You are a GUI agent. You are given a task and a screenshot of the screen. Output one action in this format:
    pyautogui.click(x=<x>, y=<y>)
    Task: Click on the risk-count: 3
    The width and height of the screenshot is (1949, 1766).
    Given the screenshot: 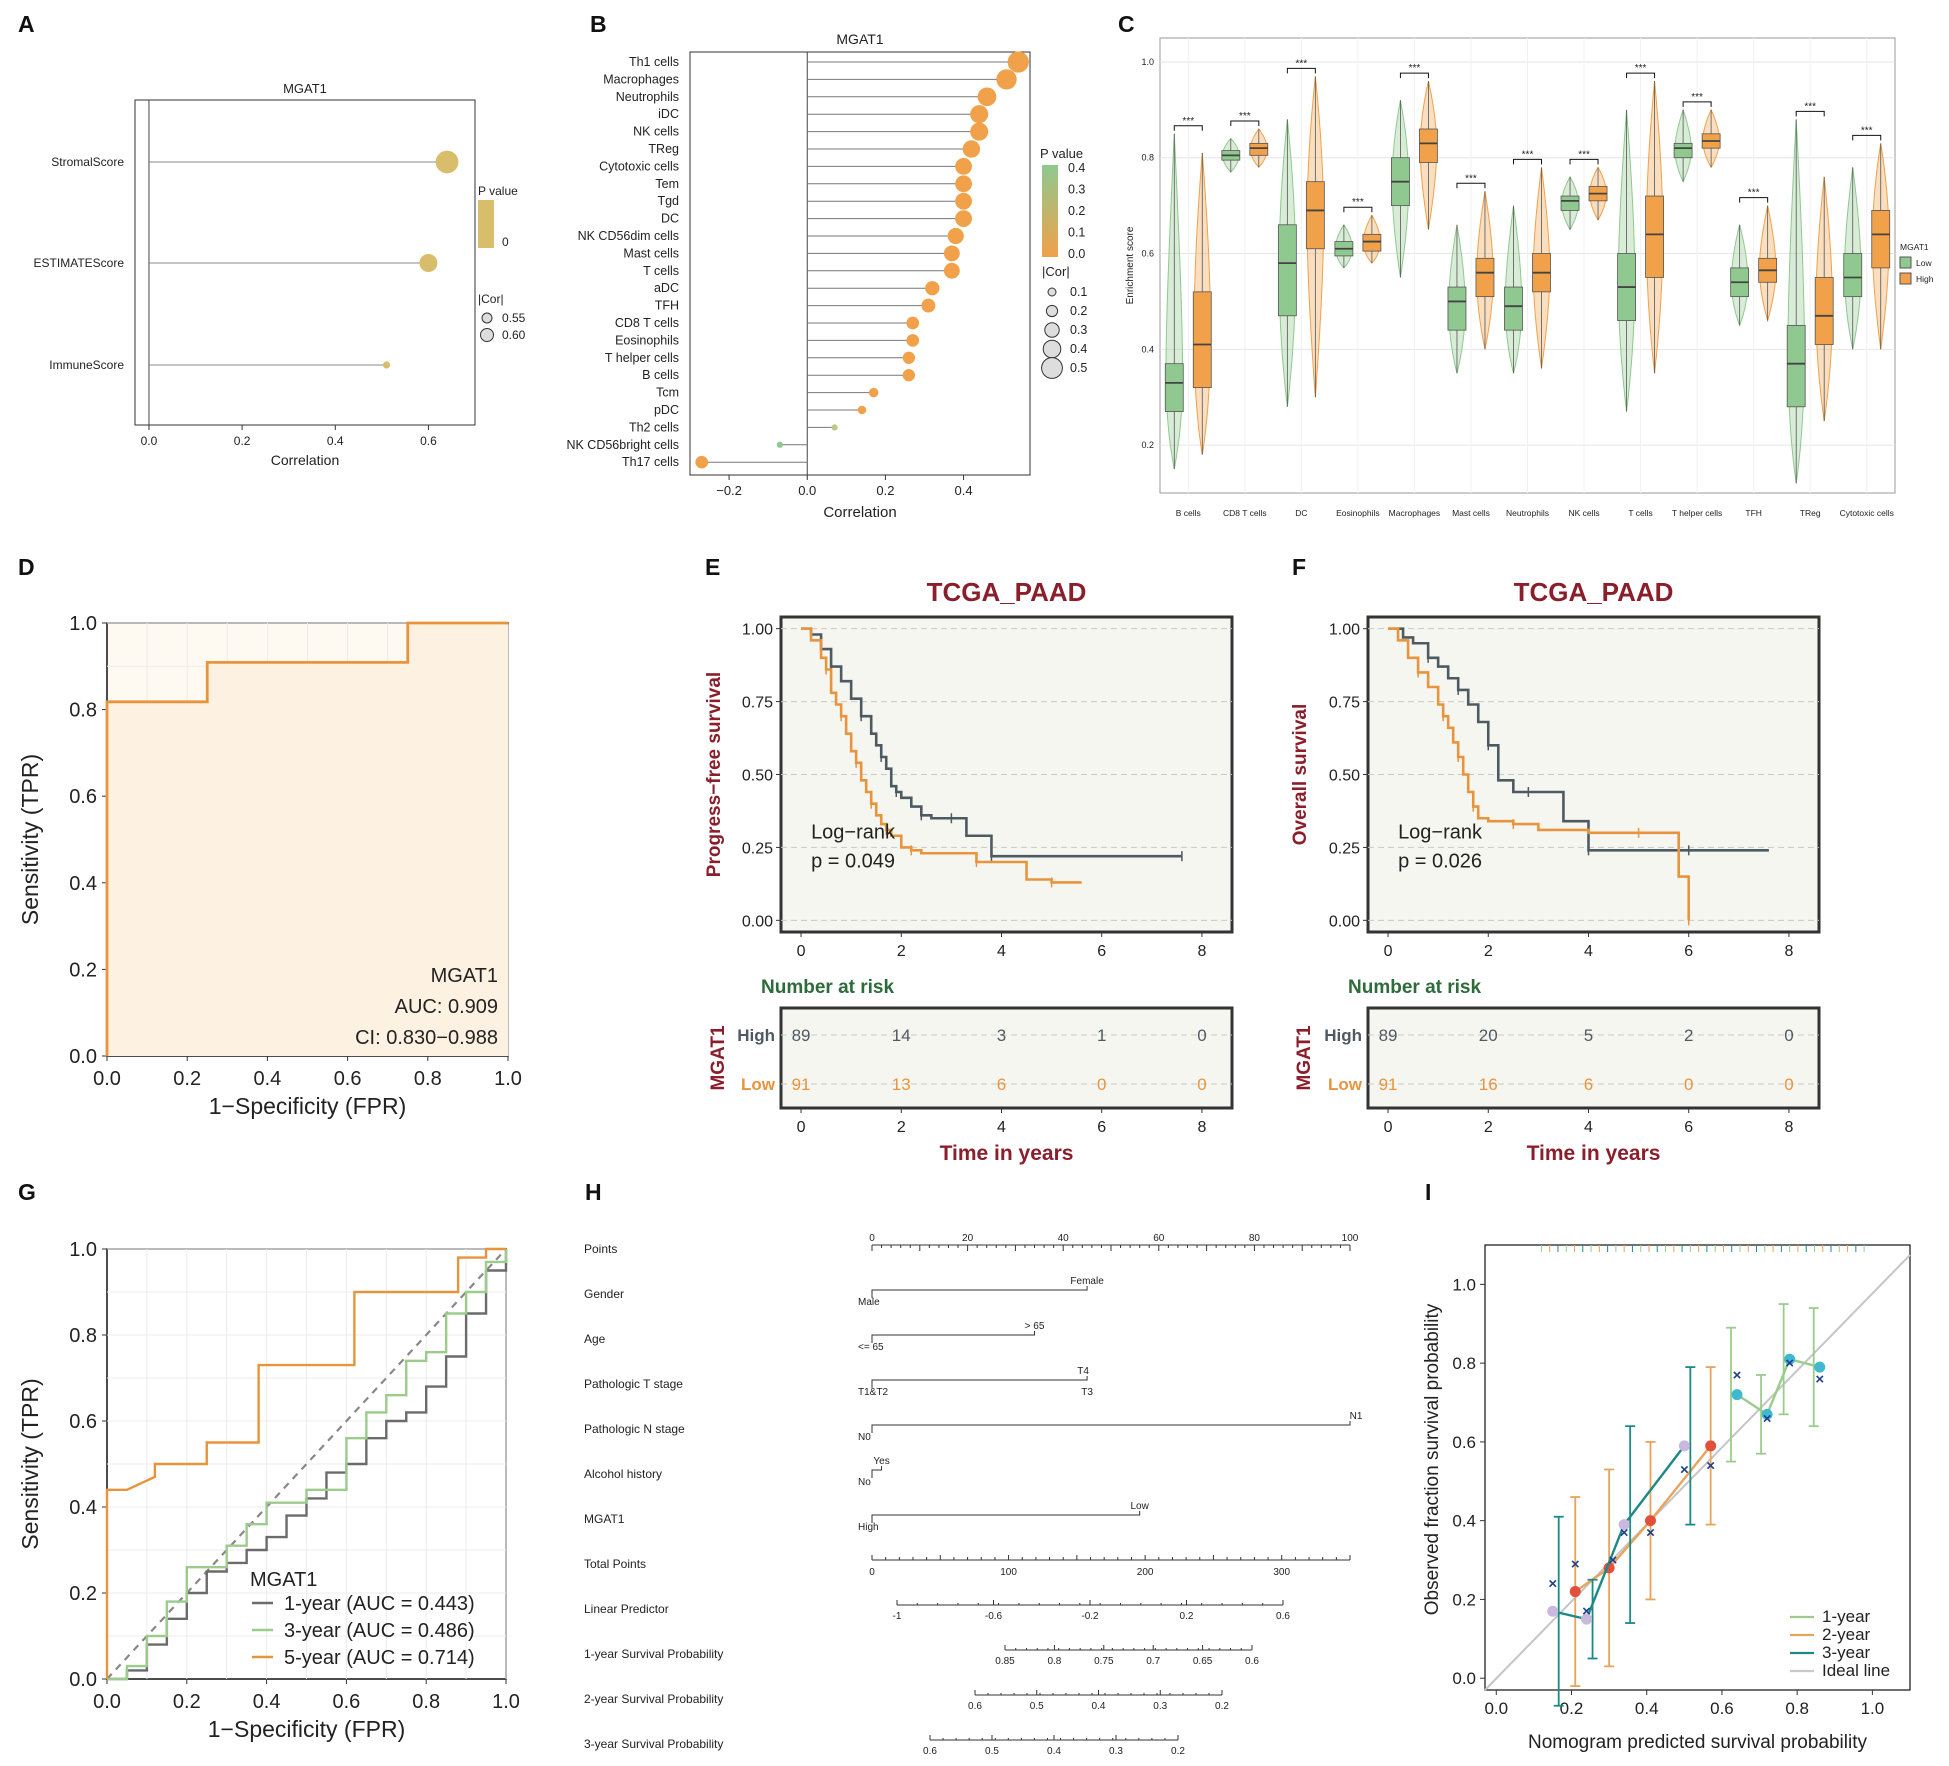 What is the action you would take?
    pyautogui.click(x=1001, y=1035)
    